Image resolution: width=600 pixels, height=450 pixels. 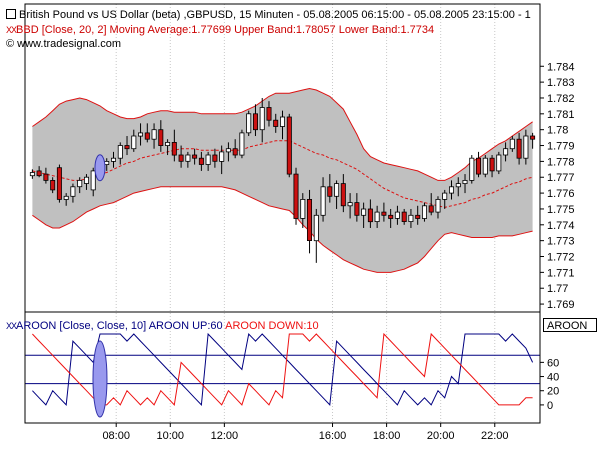 What do you see at coordinates (561, 258) in the screenshot?
I see `y-tick-label: 1.772` at bounding box center [561, 258].